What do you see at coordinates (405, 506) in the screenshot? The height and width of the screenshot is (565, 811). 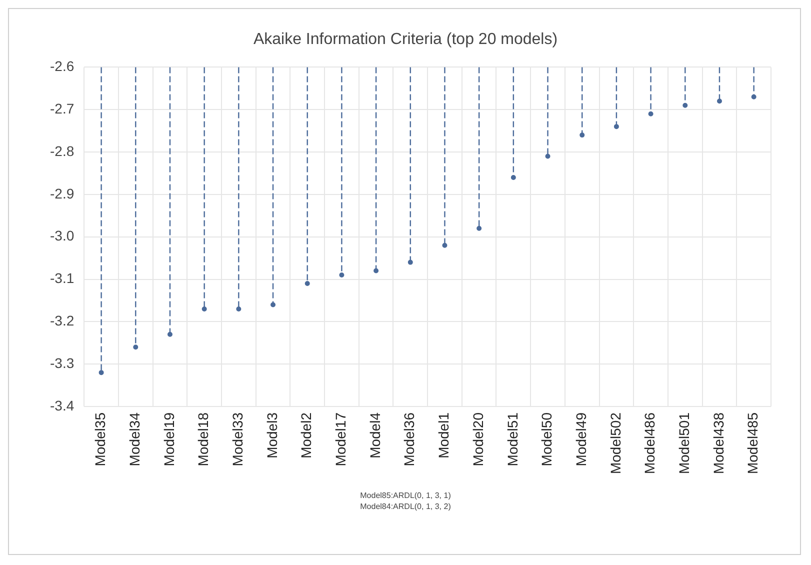 I see `text: Model84:ARDL(0, 1, 3, 2)` at bounding box center [405, 506].